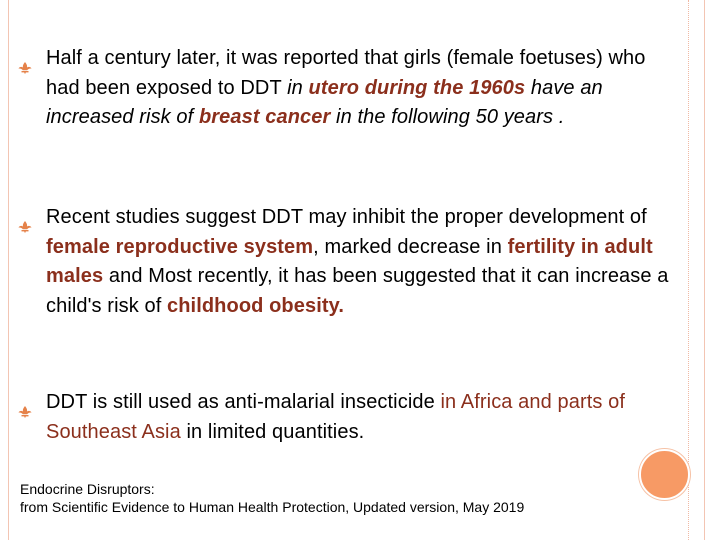 This screenshot has width=720, height=540. What do you see at coordinates (664, 474) in the screenshot?
I see `decorative-orange-circle` at bounding box center [664, 474].